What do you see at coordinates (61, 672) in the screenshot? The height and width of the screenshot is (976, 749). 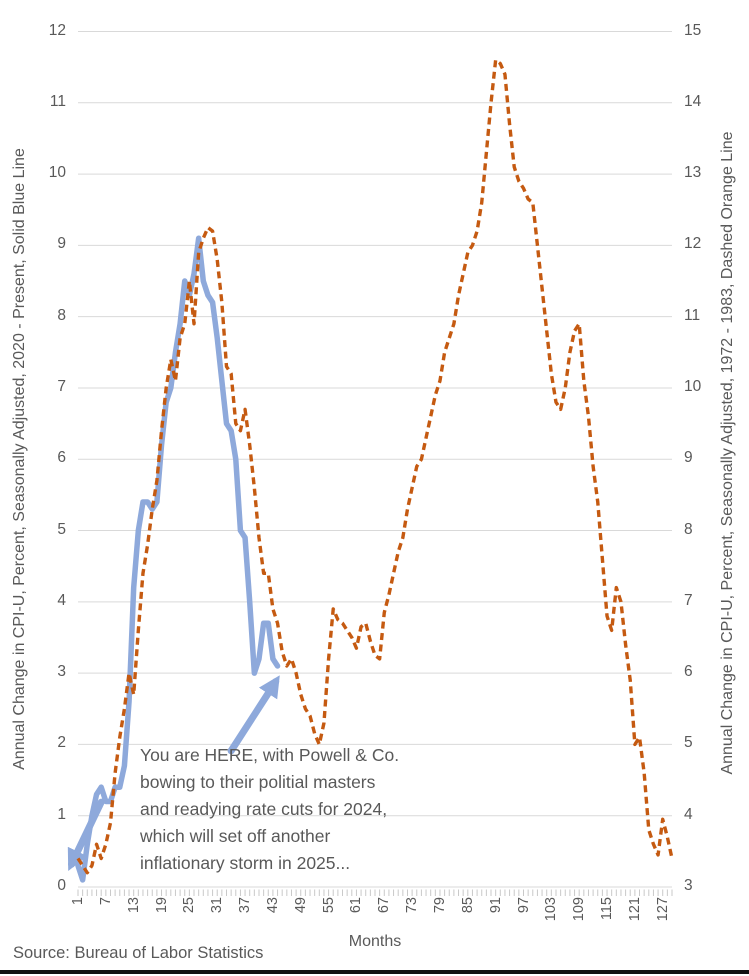 I see `left-axis-tick-label: 3` at bounding box center [61, 672].